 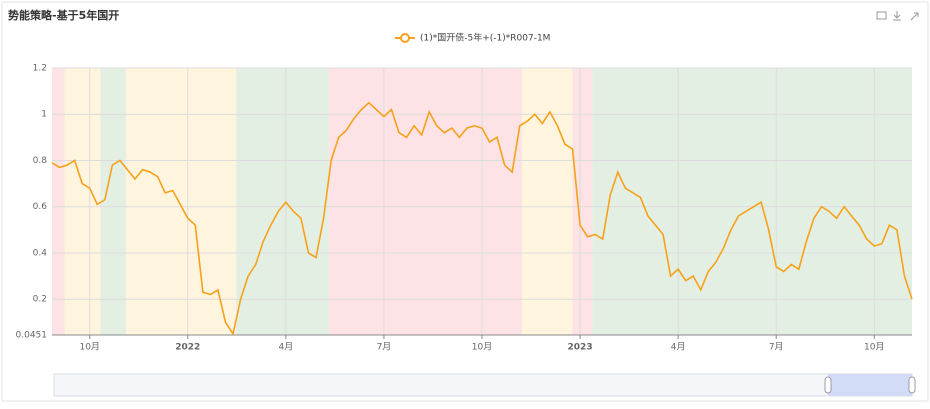 I want to click on zoom-window, so click(x=870, y=385).